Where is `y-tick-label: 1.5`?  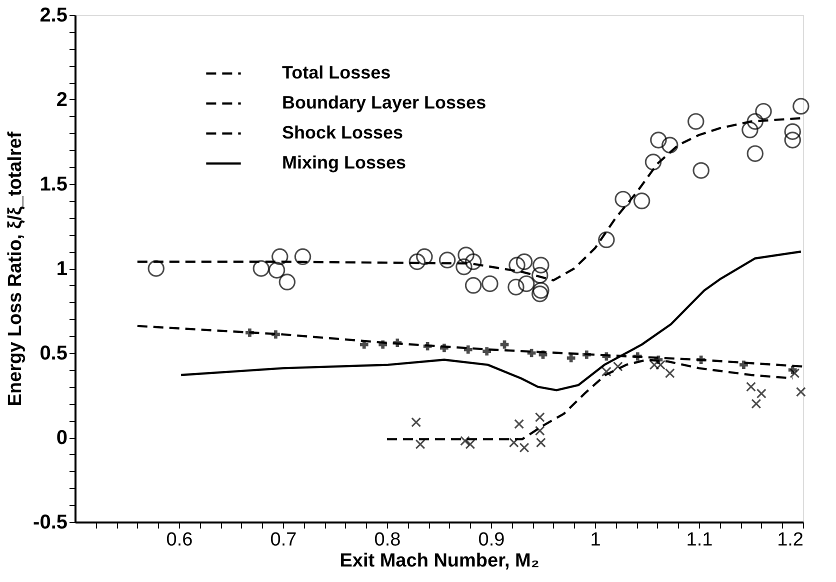
y-tick-label: 1.5 is located at coordinates (54, 185).